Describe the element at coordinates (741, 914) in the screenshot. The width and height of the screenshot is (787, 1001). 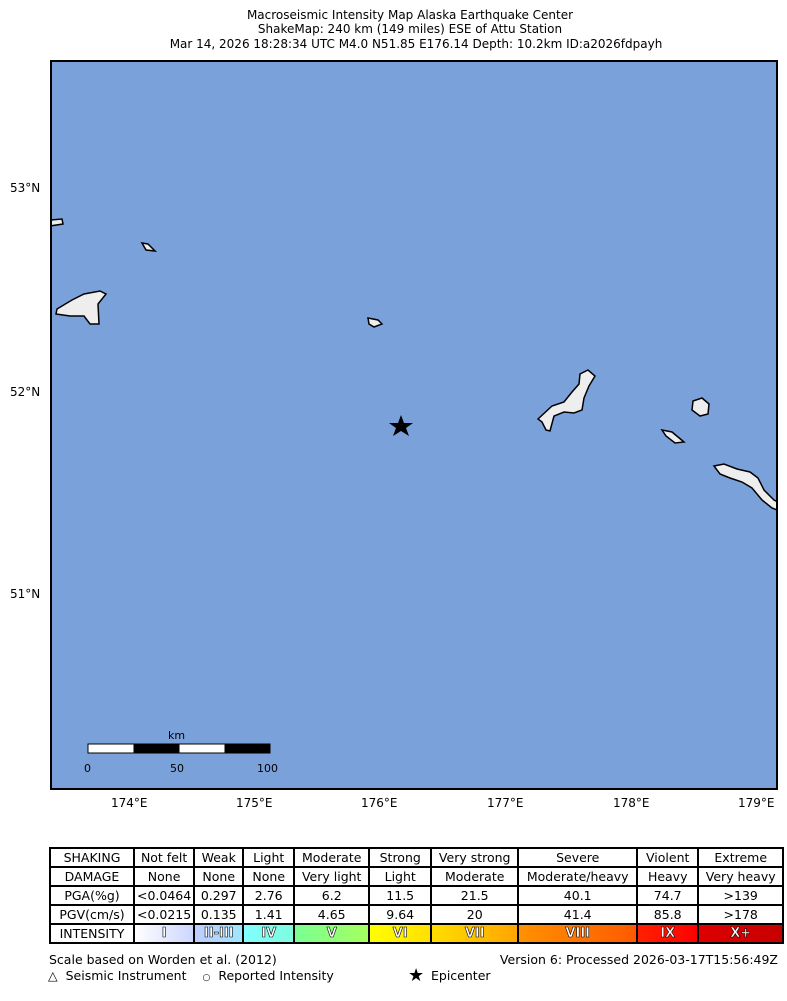
I see `legend-cell: >178` at that location.